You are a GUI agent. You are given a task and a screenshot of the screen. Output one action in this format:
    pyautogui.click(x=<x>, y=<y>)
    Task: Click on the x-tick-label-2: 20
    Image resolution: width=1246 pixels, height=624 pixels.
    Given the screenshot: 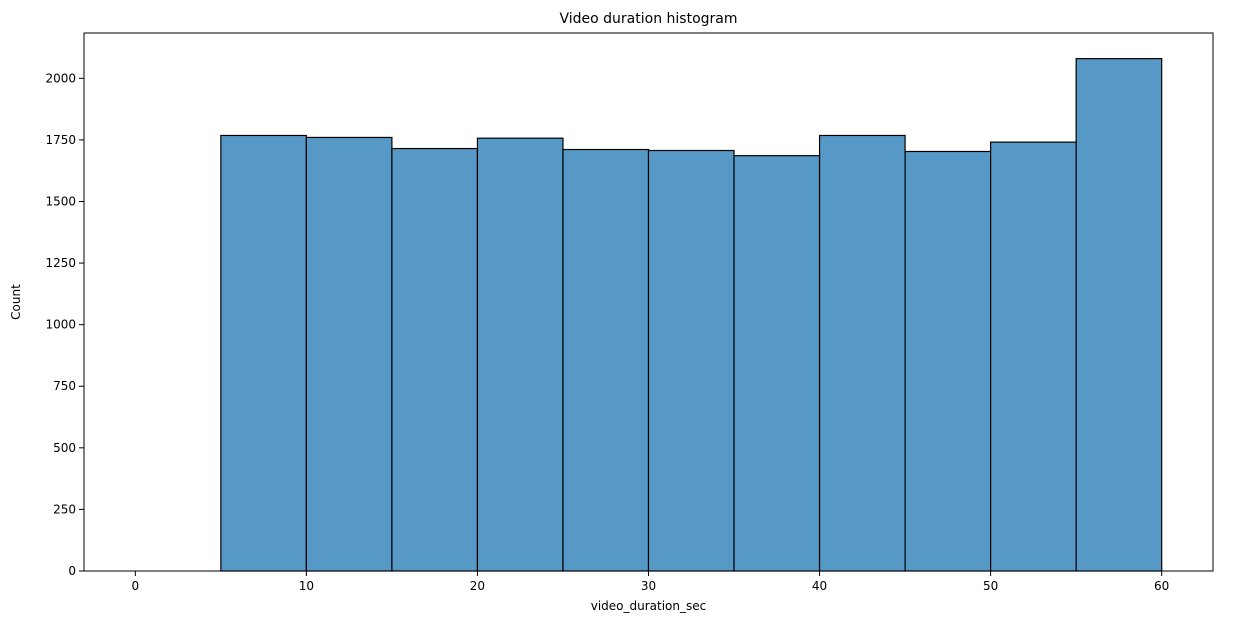 What is the action you would take?
    pyautogui.click(x=477, y=586)
    